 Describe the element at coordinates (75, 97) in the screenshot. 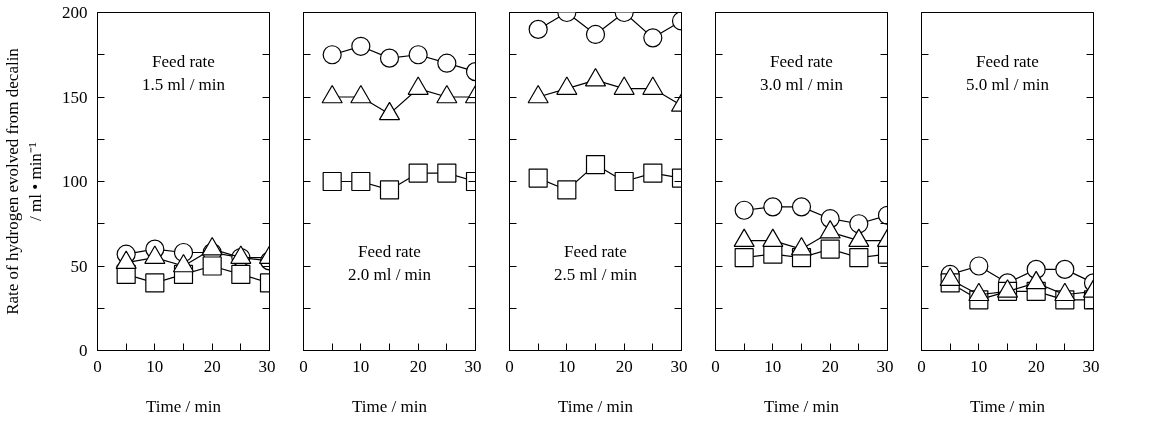

I see `y-tick-label: 150` at that location.